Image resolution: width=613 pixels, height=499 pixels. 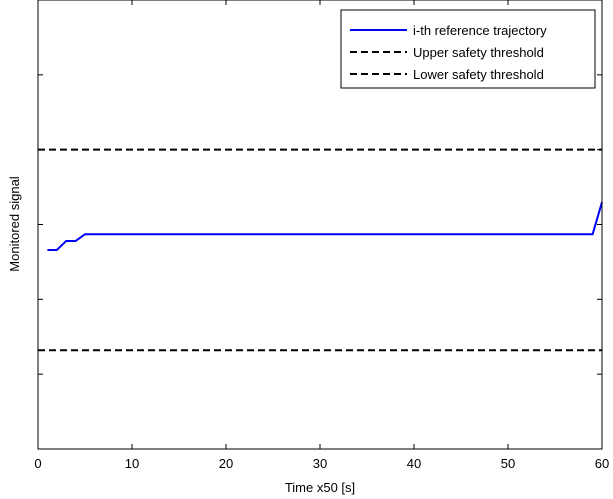 What do you see at coordinates (414, 463) in the screenshot?
I see `x-tick-label: 40` at bounding box center [414, 463].